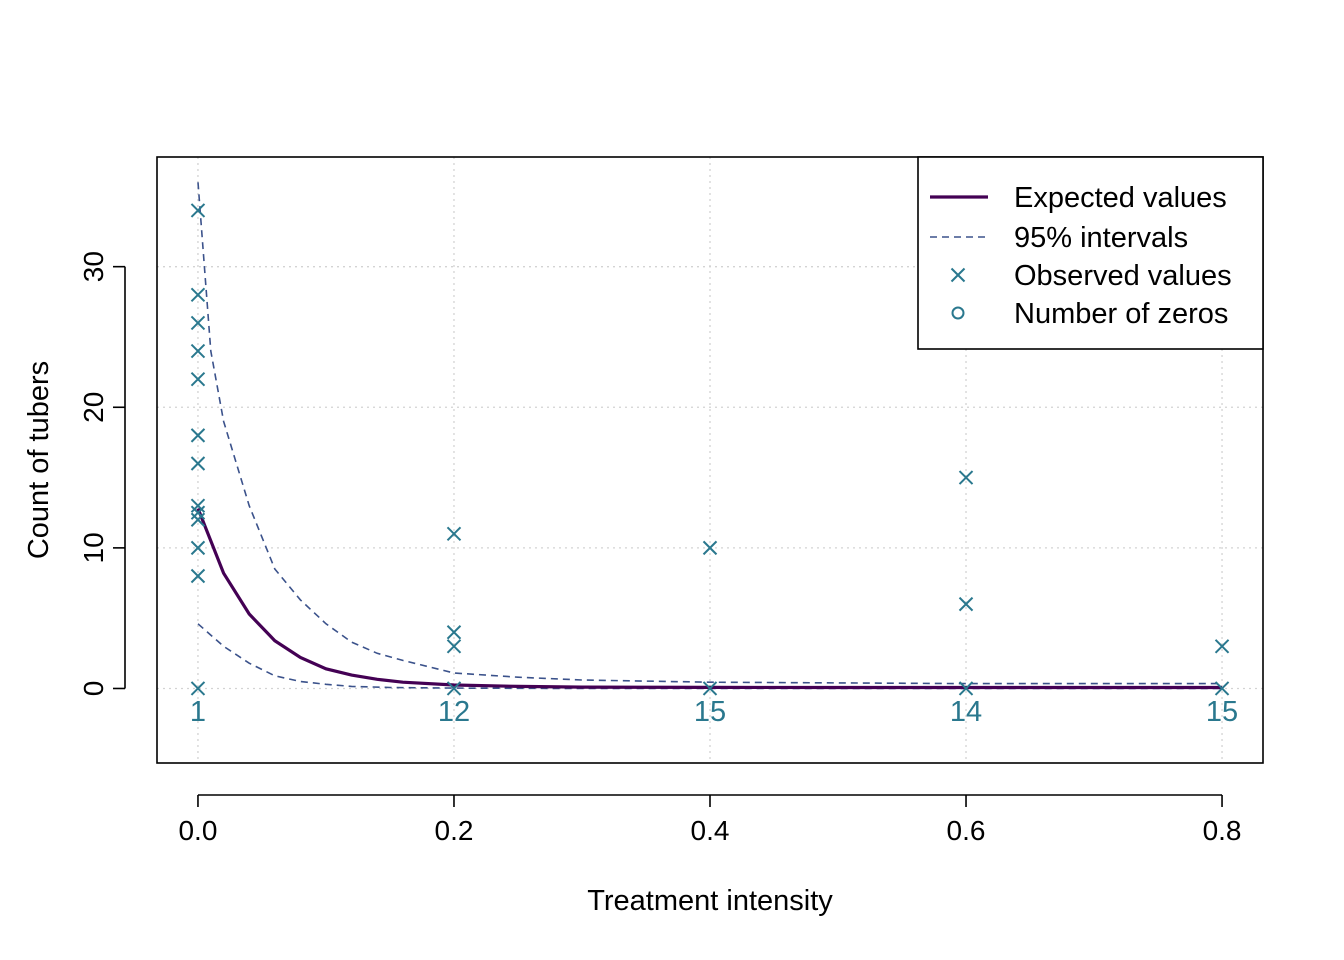 Image resolution: width=1344 pixels, height=960 pixels. I want to click on legend-box, so click(1090, 253).